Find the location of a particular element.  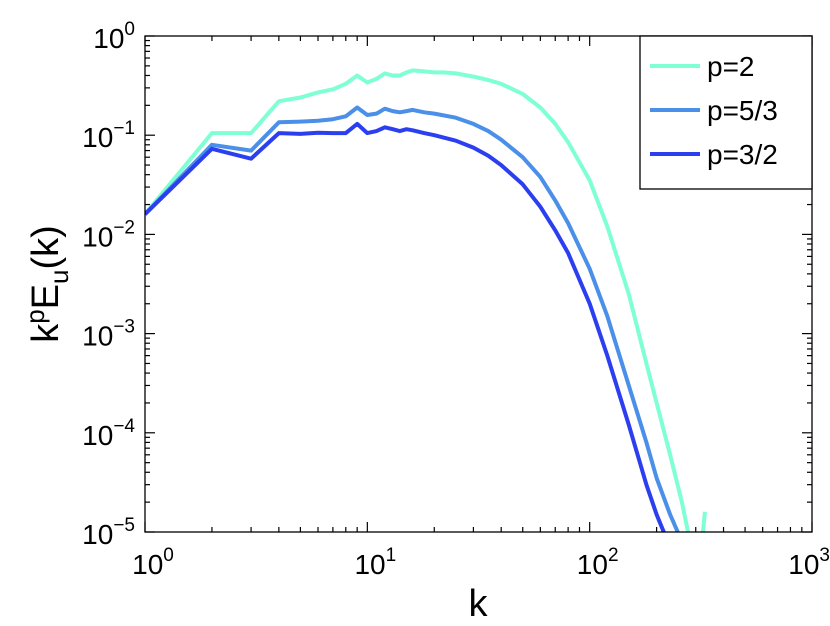

y-tick-label: 10⁻² is located at coordinates (108, 234).